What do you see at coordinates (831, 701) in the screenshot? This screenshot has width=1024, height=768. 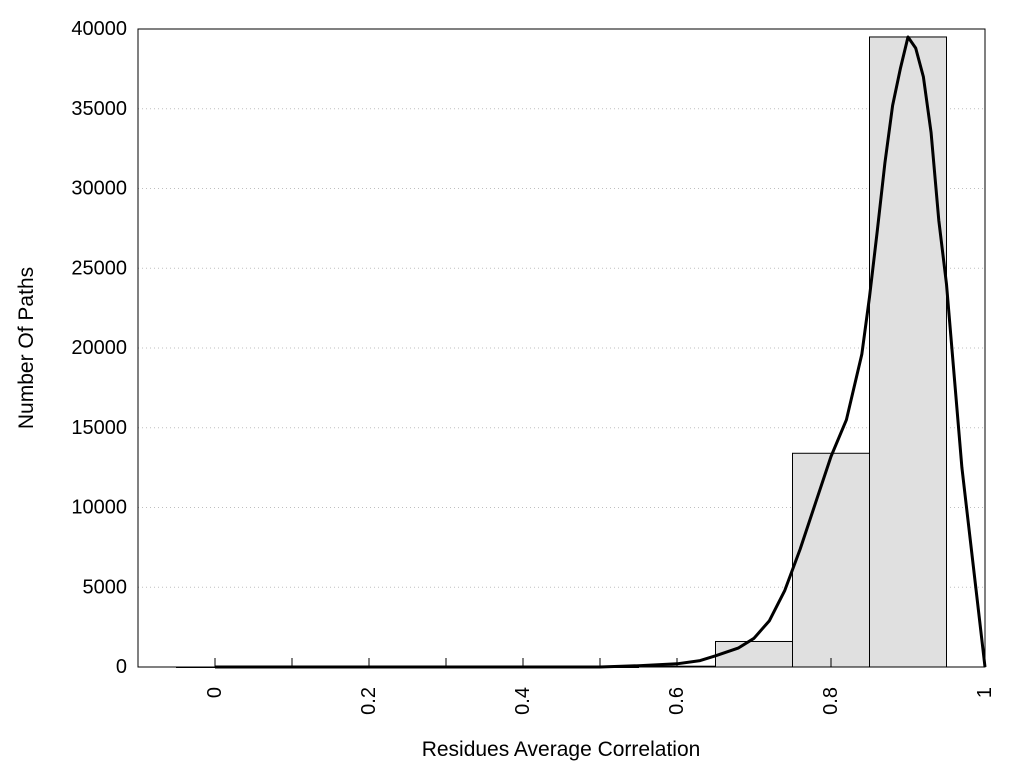 I see `x-tick-label: 0.8` at bounding box center [831, 701].